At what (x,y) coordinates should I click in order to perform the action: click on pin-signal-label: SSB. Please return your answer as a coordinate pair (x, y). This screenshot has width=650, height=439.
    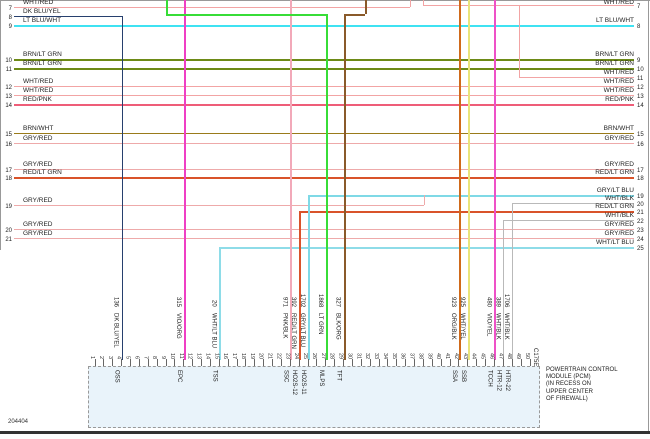
    Looking at the image, I should click on (462, 376).